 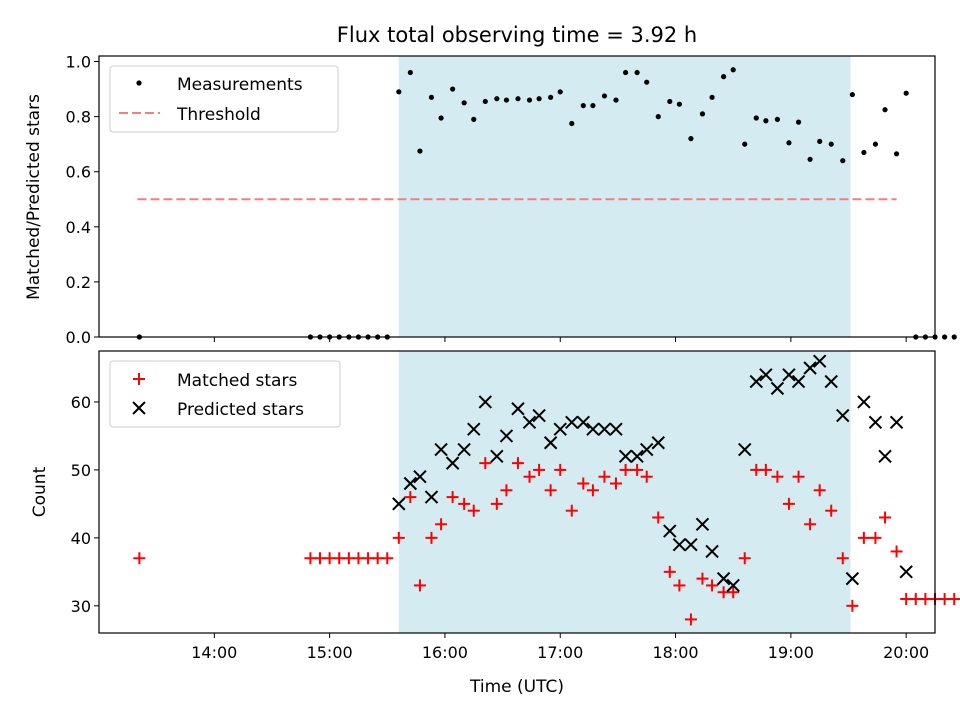 I want to click on top-y-tick-label: 0.6, so click(x=78, y=172).